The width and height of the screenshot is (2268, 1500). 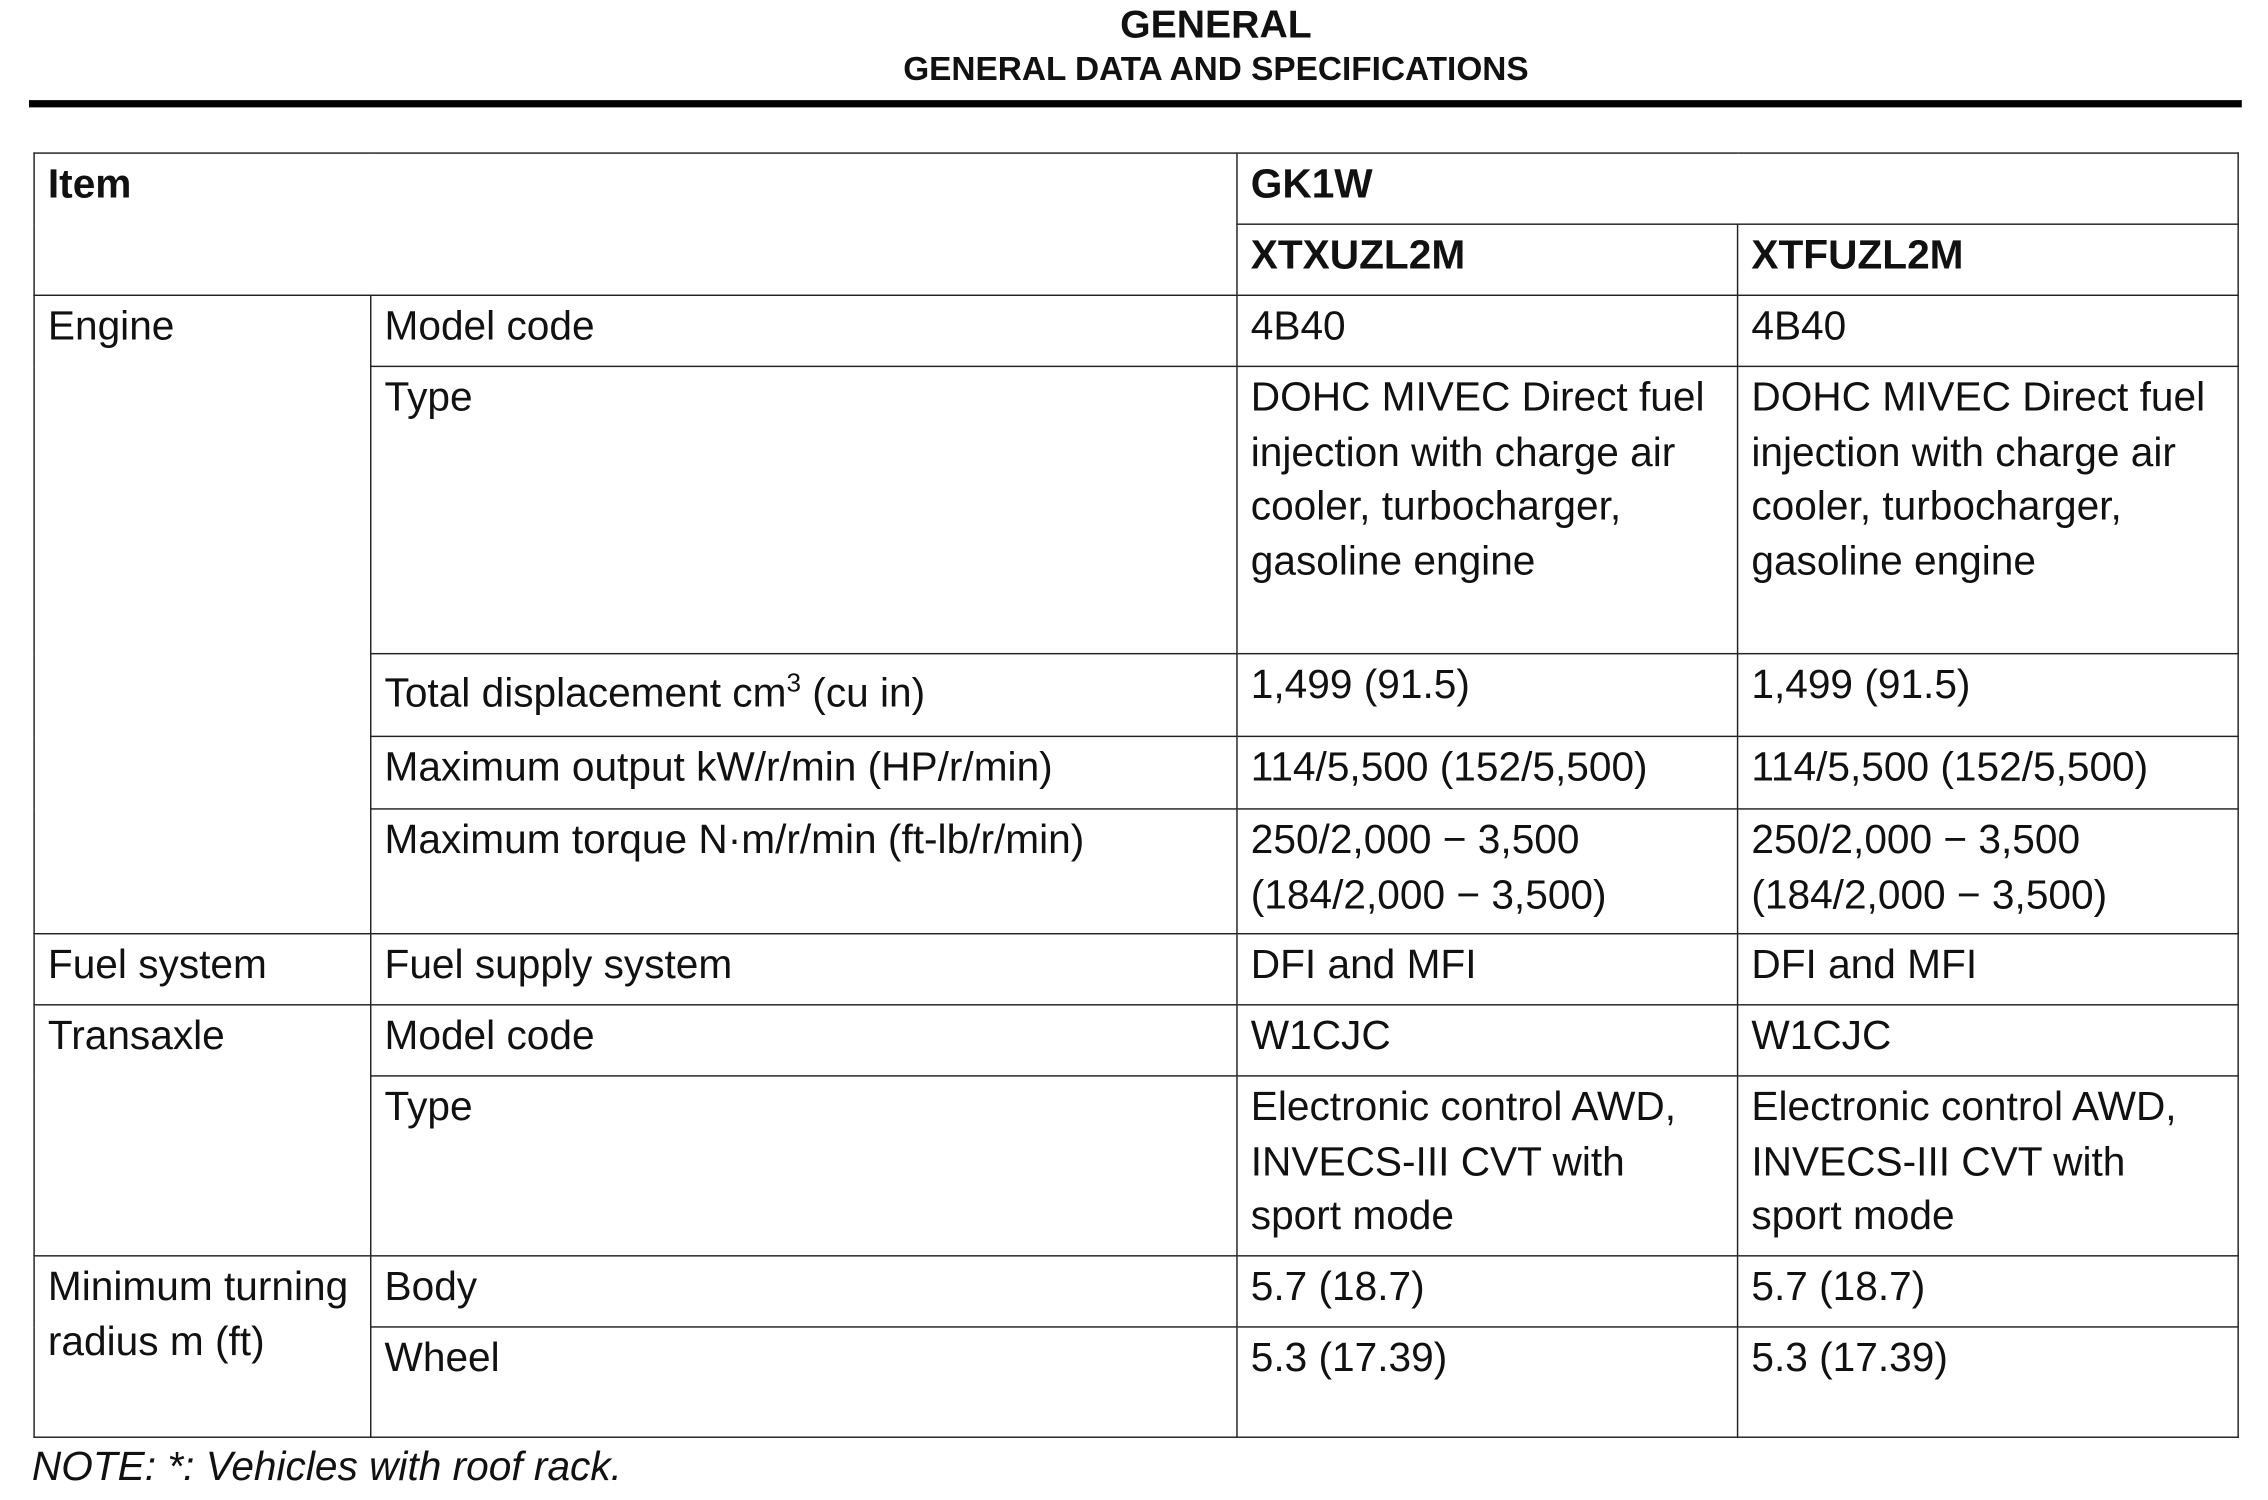 What do you see at coordinates (1737, 188) in the screenshot?
I see `group-header: GK1W` at bounding box center [1737, 188].